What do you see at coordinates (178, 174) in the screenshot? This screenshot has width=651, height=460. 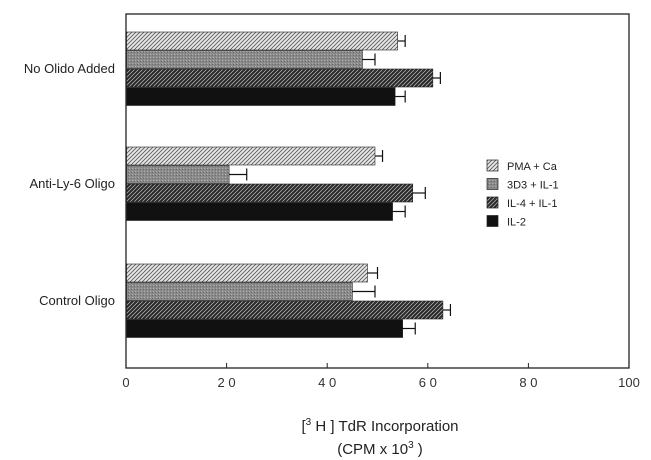 I see `bar-3d3-il-1-anti-ly-6-oligo` at bounding box center [178, 174].